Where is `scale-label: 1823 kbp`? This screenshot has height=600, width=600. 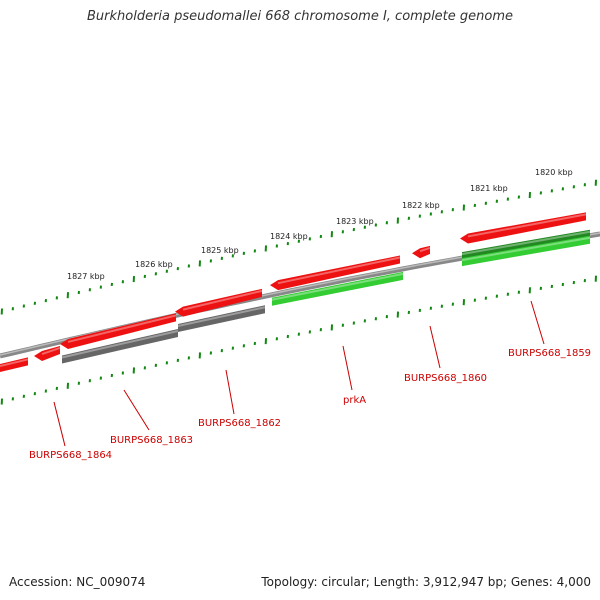
scale-label: 1823 kbp is located at coordinates (355, 221).